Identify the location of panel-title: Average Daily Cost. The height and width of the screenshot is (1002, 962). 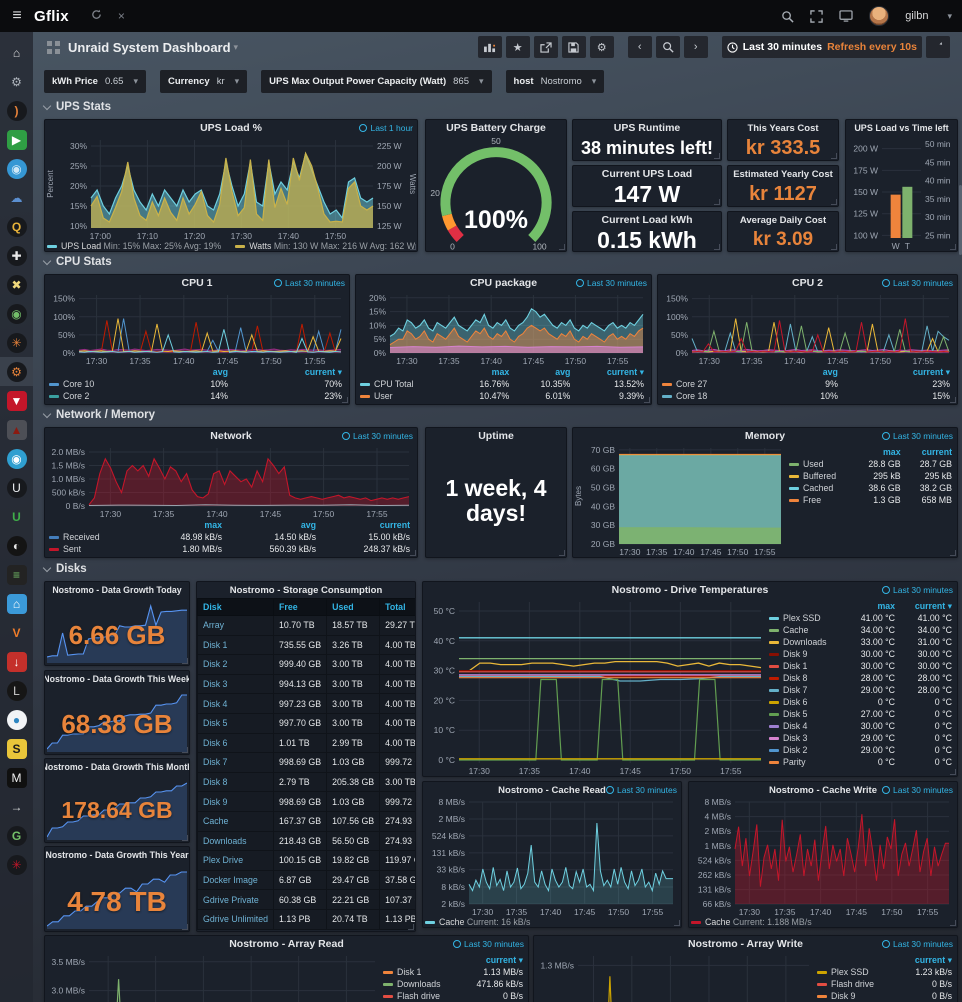
(783, 220).